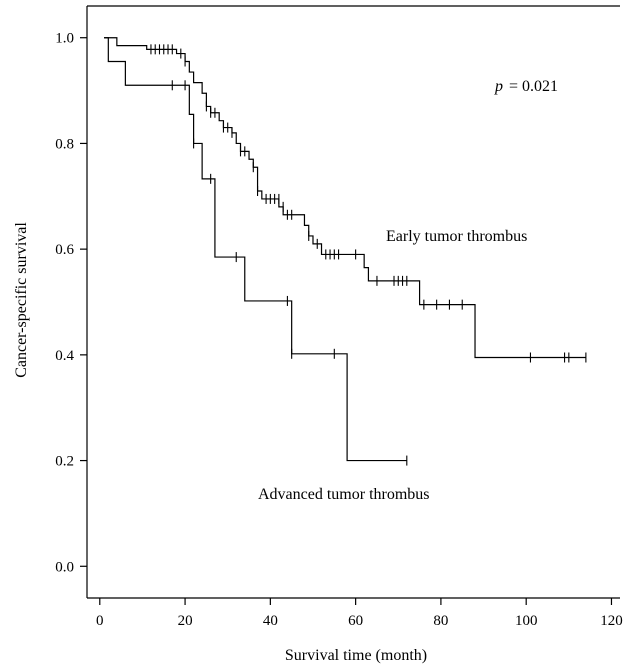 The image size is (624, 668). What do you see at coordinates (270, 621) in the screenshot?
I see `x-tick-label: 40` at bounding box center [270, 621].